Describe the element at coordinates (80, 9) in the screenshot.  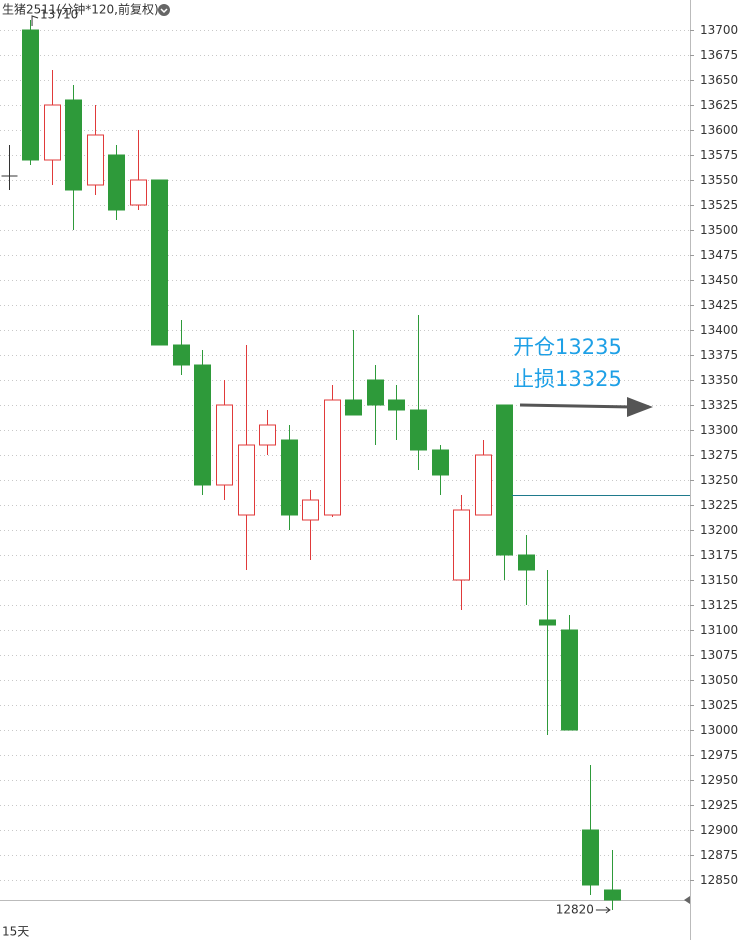
I see `chart-title: 生猪2511(分钟*120,前复权)` at that location.